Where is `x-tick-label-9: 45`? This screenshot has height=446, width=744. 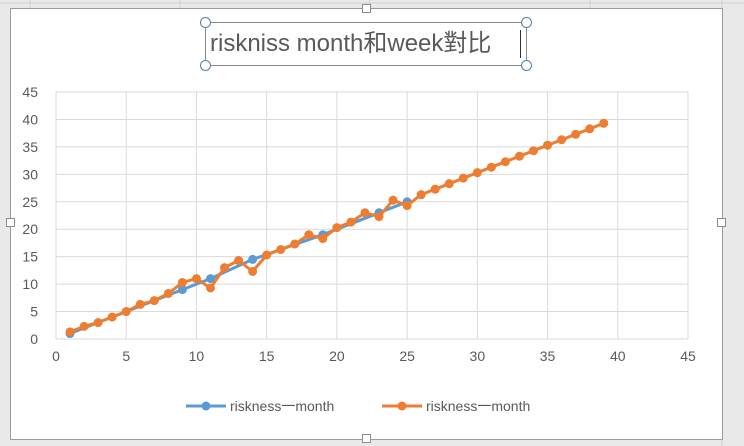 x-tick-label-9: 45 is located at coordinates (688, 356).